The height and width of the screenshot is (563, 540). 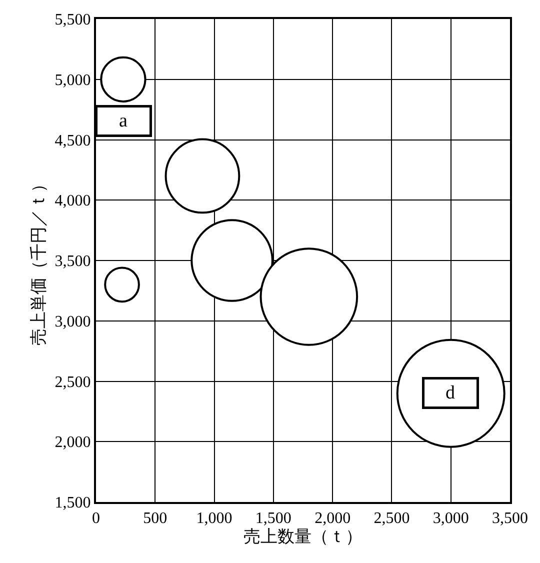 I want to click on x-axis-title: 売上数量（ｔ）, so click(x=303, y=536).